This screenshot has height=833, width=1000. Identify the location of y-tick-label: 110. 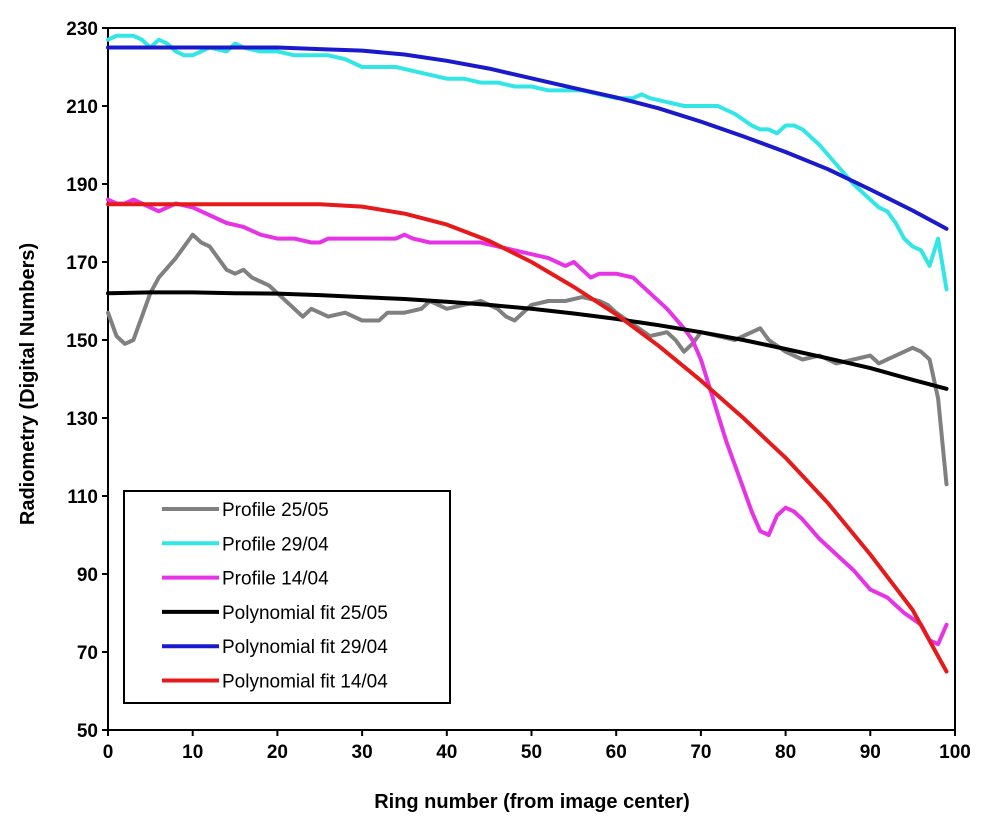
(82, 497).